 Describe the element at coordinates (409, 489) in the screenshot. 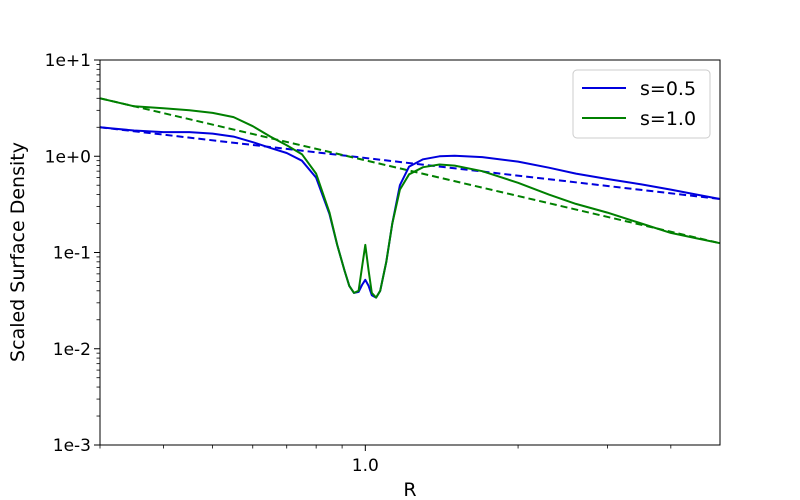

I see `x-axis-label: R` at that location.